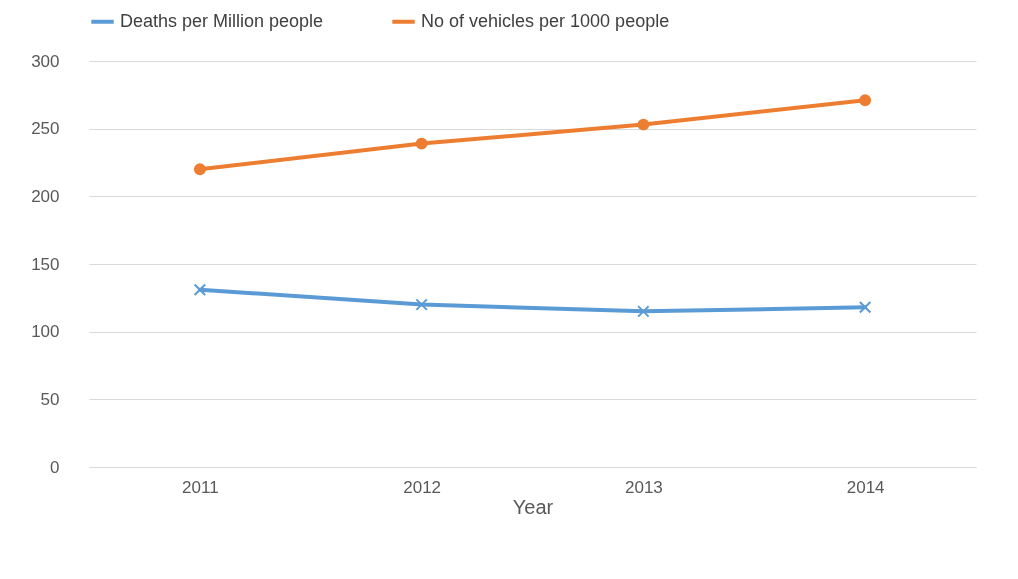 Image resolution: width=1018 pixels, height=579 pixels. What do you see at coordinates (533, 506) in the screenshot?
I see `x-axis-title: Year` at bounding box center [533, 506].